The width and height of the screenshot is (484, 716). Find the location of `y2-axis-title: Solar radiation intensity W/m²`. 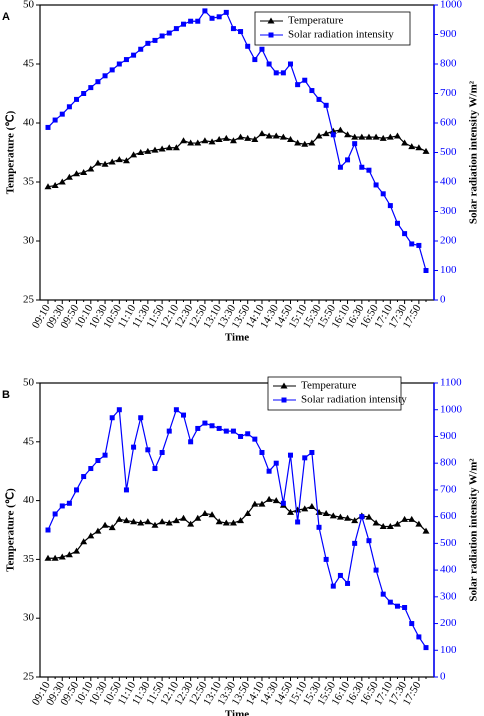

y2-axis-title: Solar radiation intensity W/m² is located at coordinates (474, 530).